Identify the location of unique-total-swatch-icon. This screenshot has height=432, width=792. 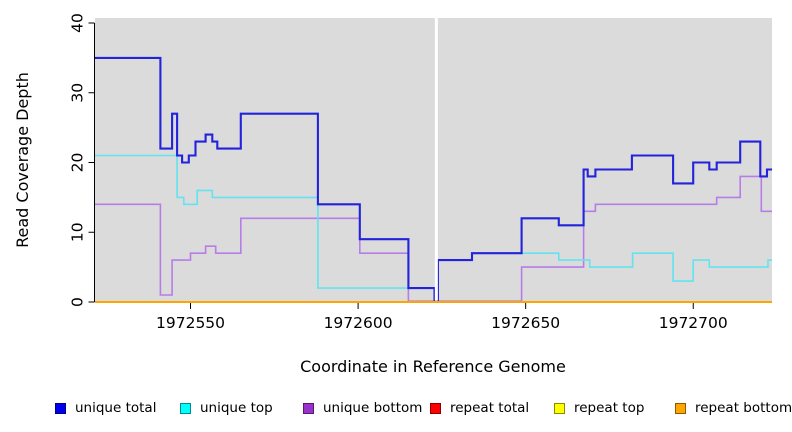
(60, 408).